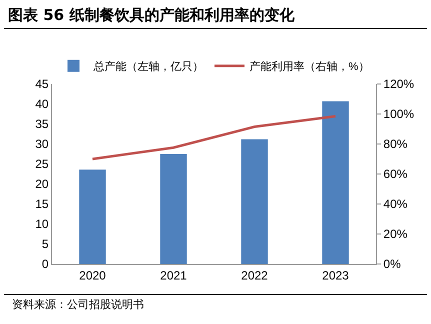  Describe the element at coordinates (395, 174) in the screenshot. I see `y2-tick-label: 60%` at that location.